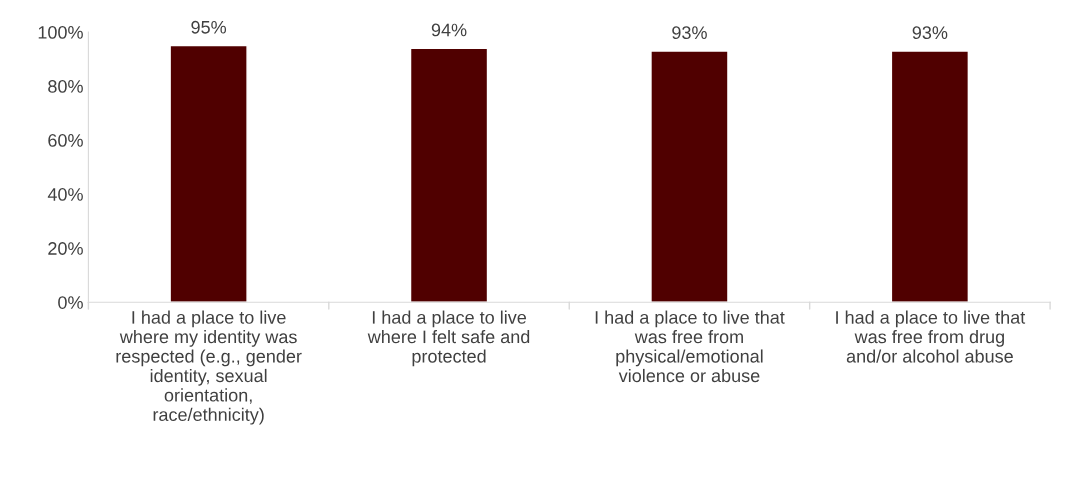  I want to click on x-tick-label: I had a place to live where I felt safe and protected, so click(448, 338).